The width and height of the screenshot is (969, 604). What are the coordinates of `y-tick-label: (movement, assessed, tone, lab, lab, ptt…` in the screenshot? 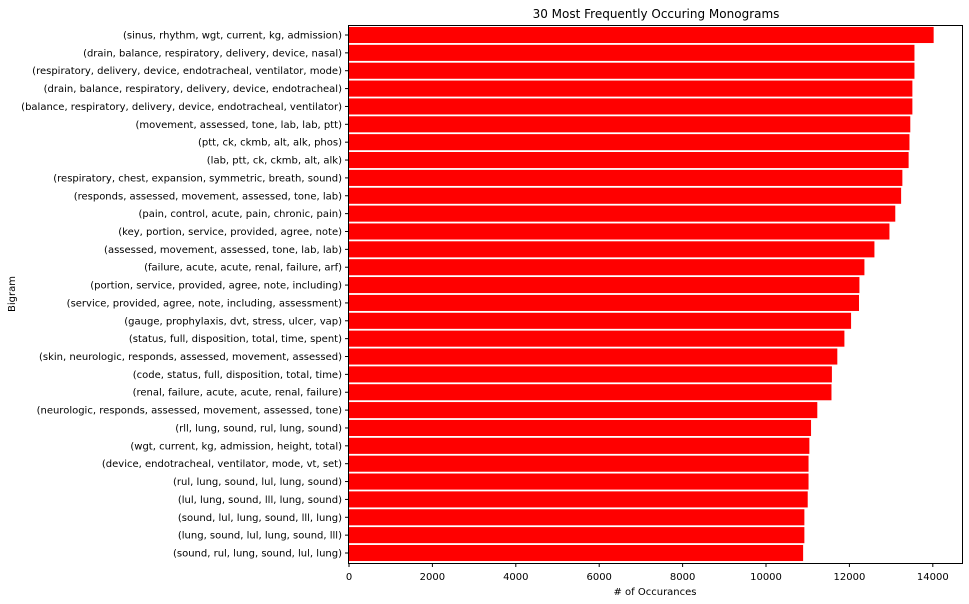 It's located at (238, 125).